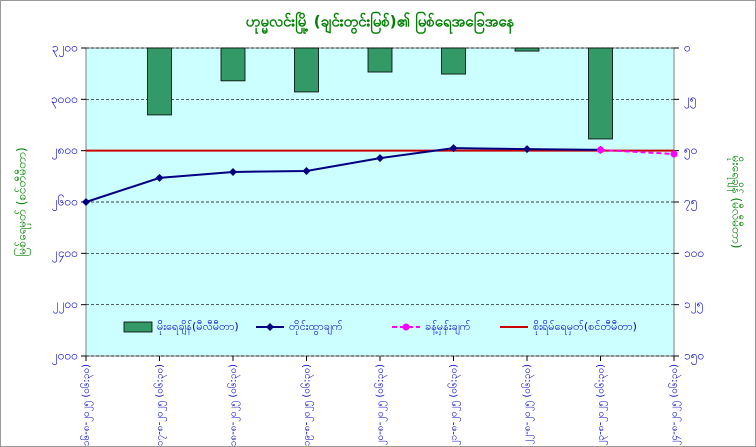  I want to click on y2-tick-label: ၁၅၀, so click(694, 357).